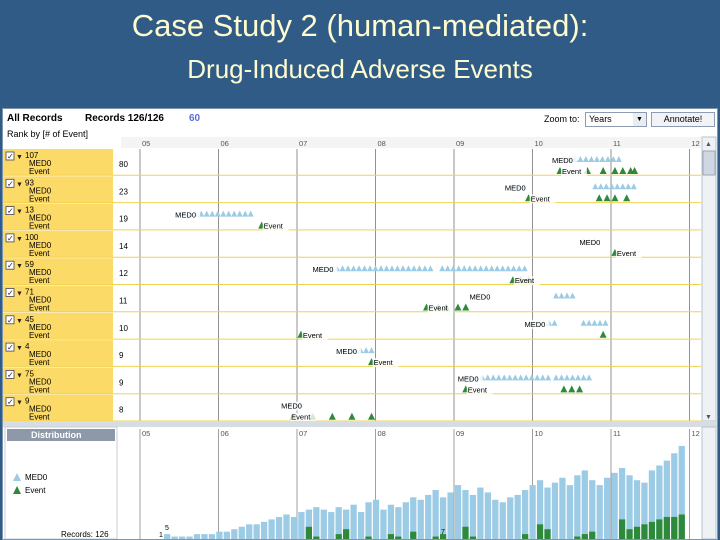 The height and width of the screenshot is (540, 720). What do you see at coordinates (617, 433) in the screenshot?
I see `dist-year-tick-label: 11` at bounding box center [617, 433].